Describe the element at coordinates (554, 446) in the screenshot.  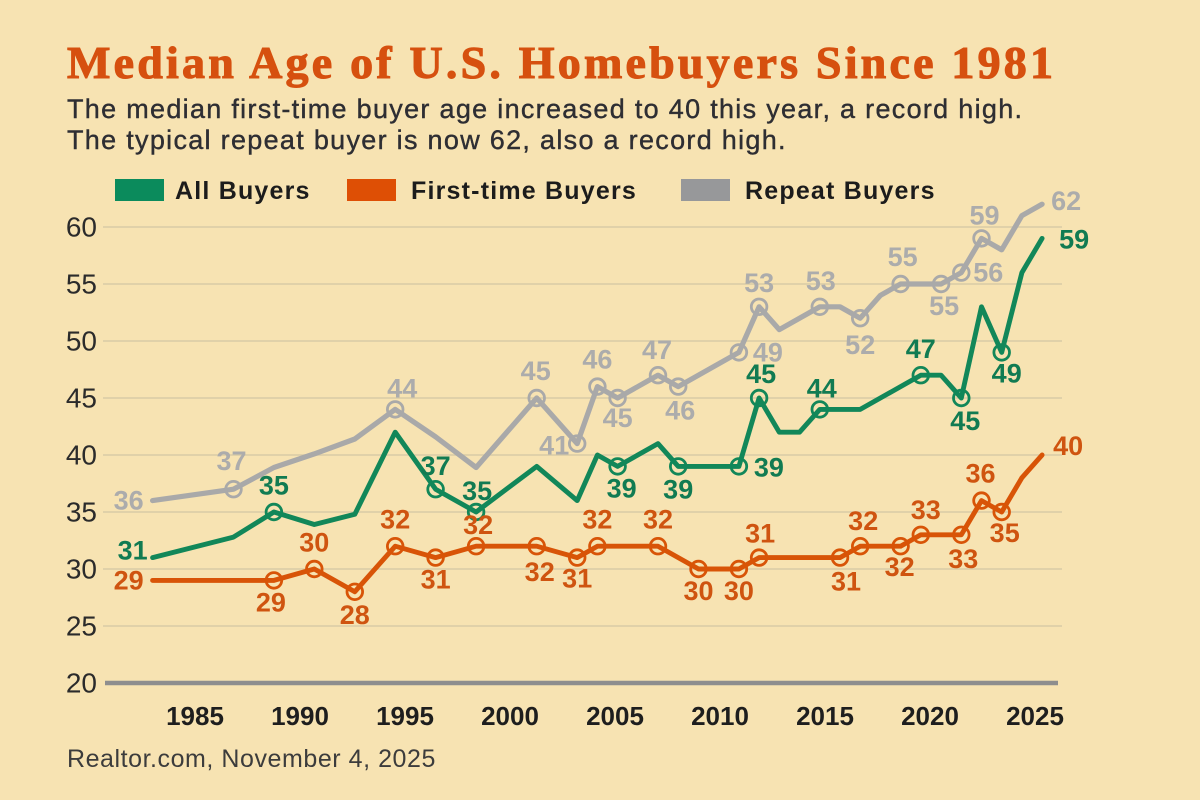
I see `svg-text: 41` at that location.